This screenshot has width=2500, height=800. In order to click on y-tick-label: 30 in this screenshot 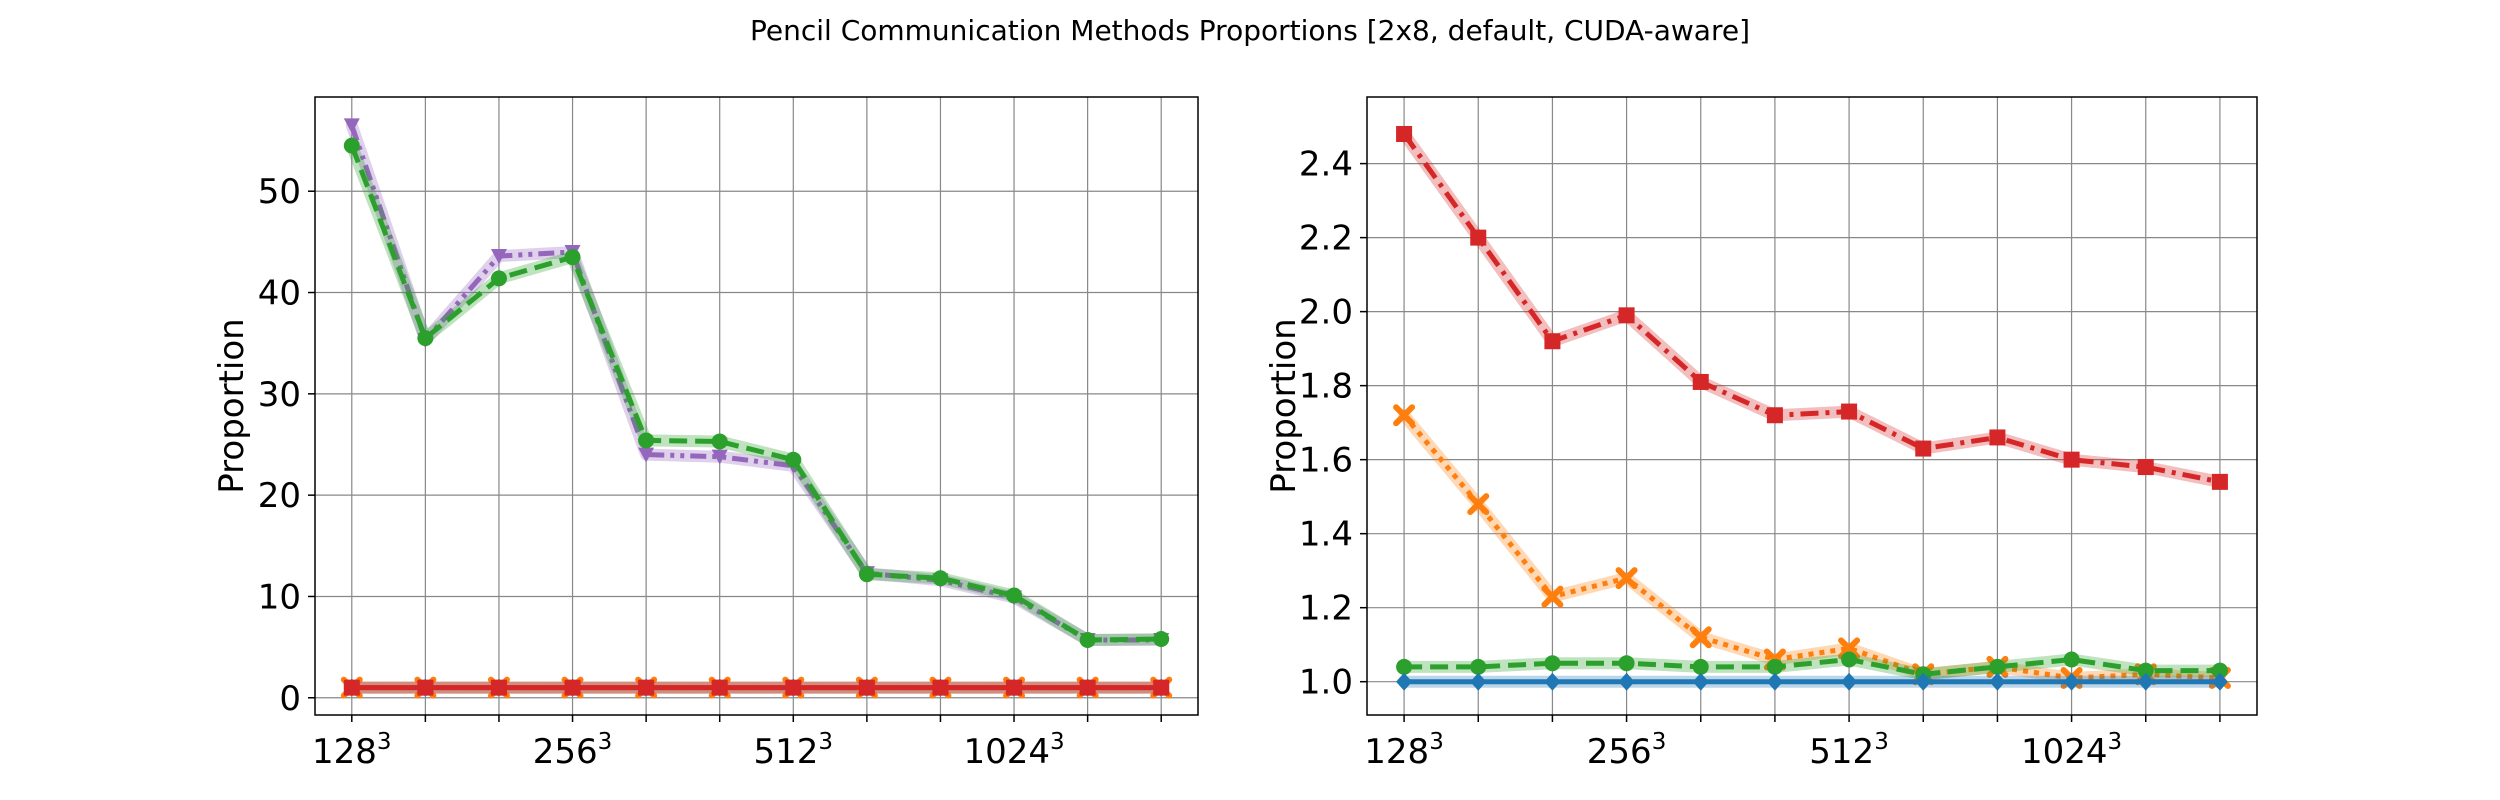, I will do `click(279, 395)`.